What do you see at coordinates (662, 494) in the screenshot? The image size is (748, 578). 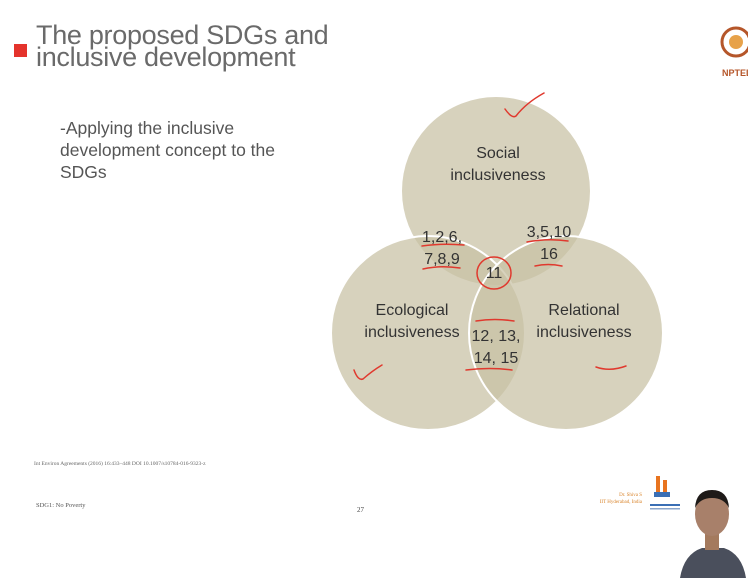 I see `iit-logo-base` at bounding box center [662, 494].